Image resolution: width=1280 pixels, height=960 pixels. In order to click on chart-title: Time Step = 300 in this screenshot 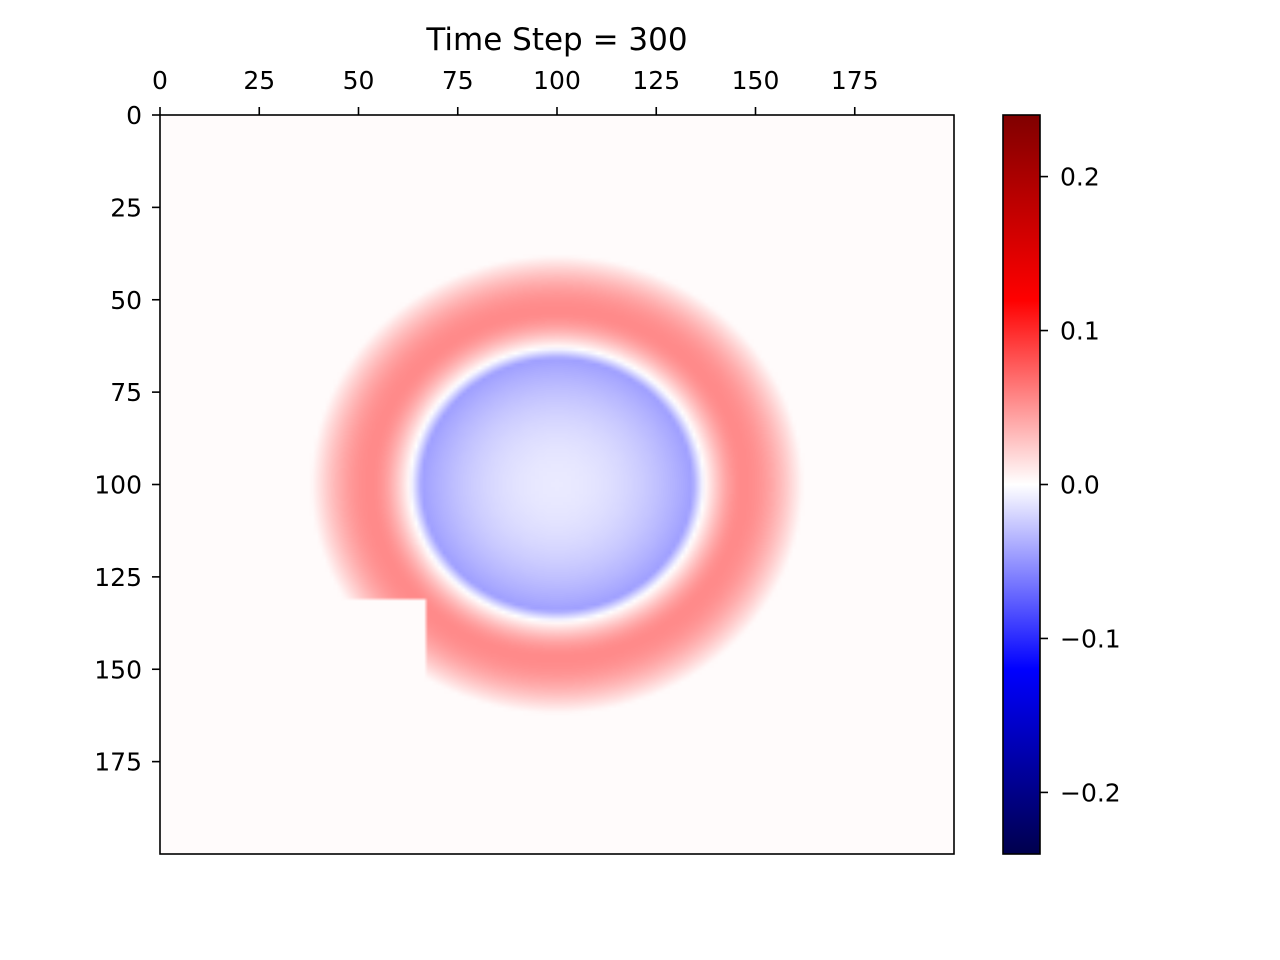, I will do `click(556, 40)`.